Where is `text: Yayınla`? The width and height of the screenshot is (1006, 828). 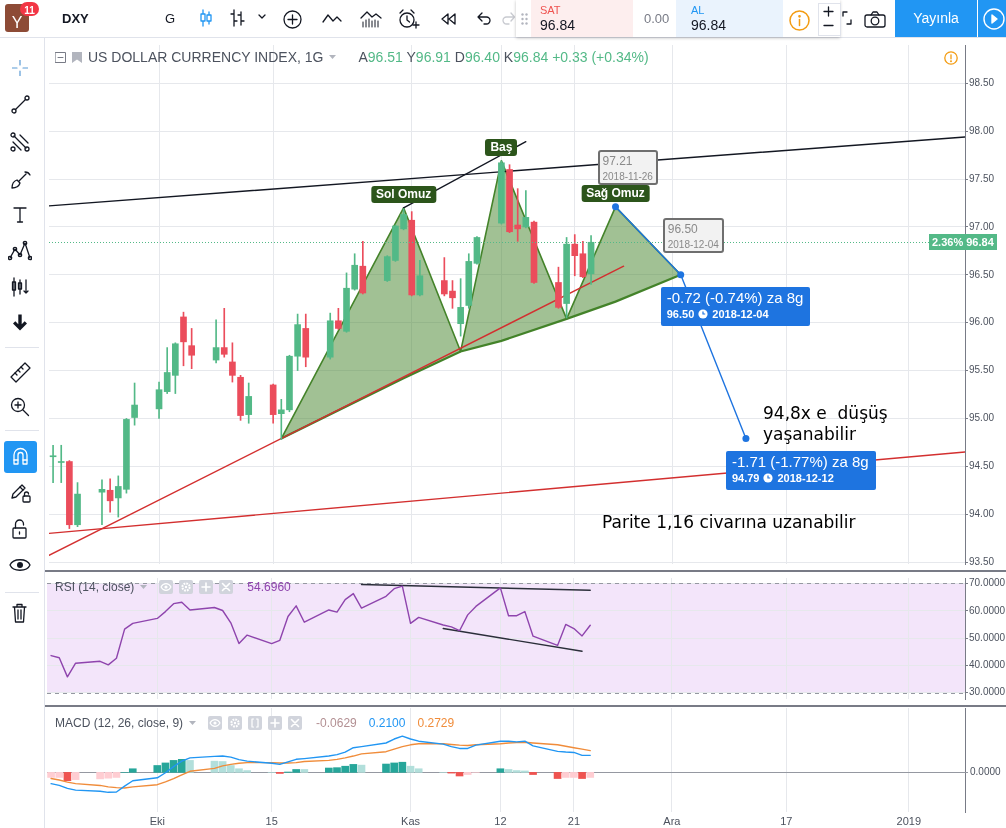 text: Yayınla is located at coordinates (936, 18).